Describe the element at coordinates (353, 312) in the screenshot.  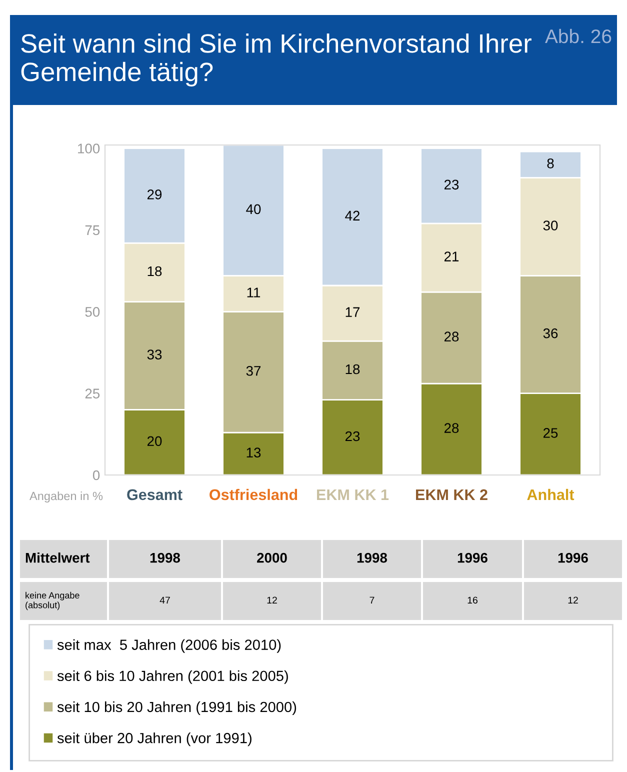
I see `data-label: 17` at that location.